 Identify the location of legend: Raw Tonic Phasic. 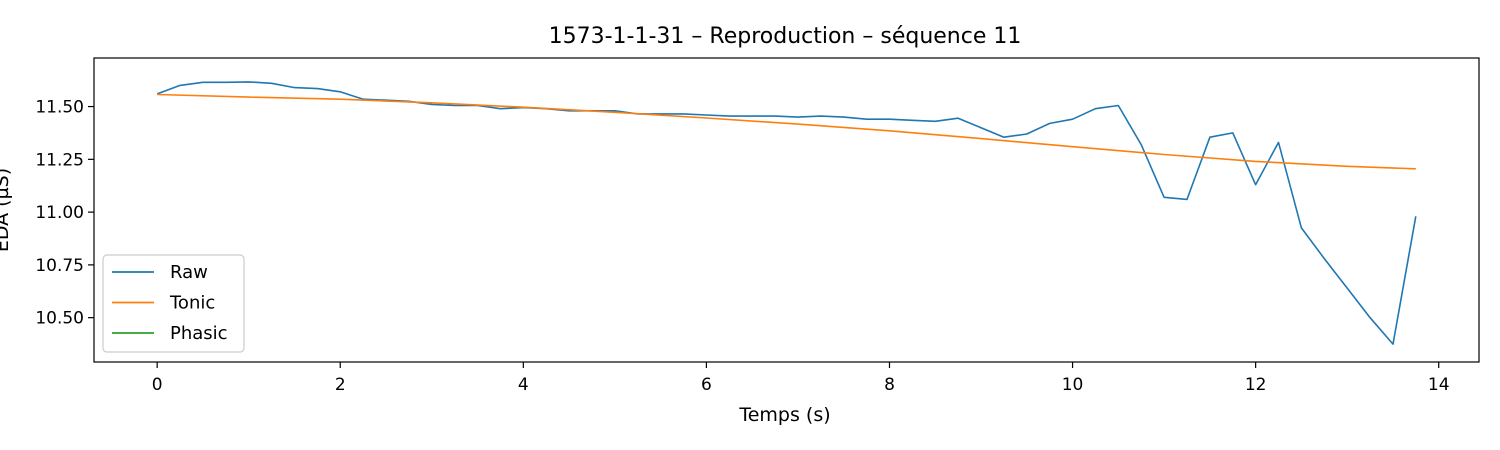
(173, 303).